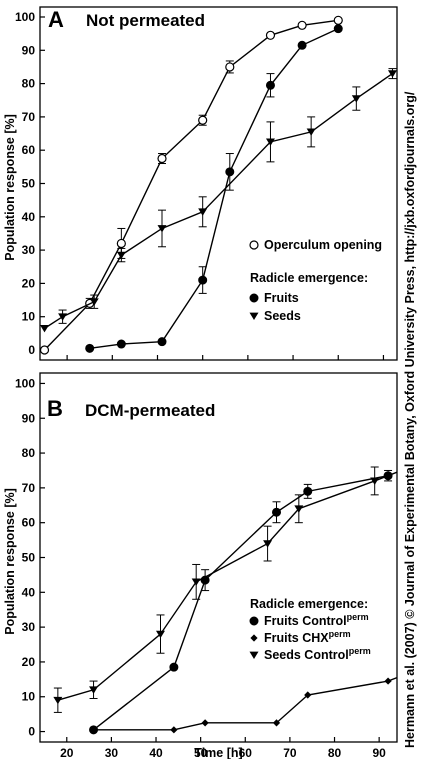 Image resolution: width=421 pixels, height=759 pixels. I want to click on series, so click(243, 705).